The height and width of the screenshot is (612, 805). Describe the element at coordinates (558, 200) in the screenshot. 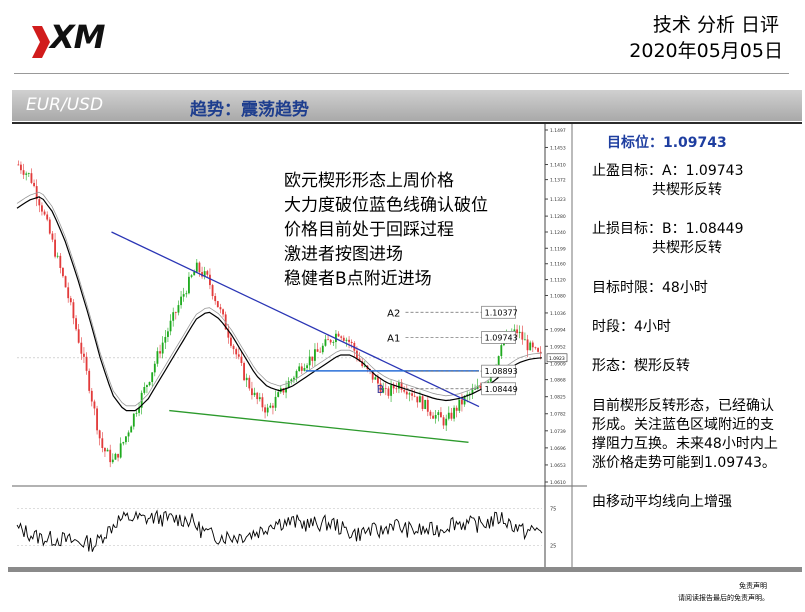

I see `y-tick-label: 1.1323` at that location.